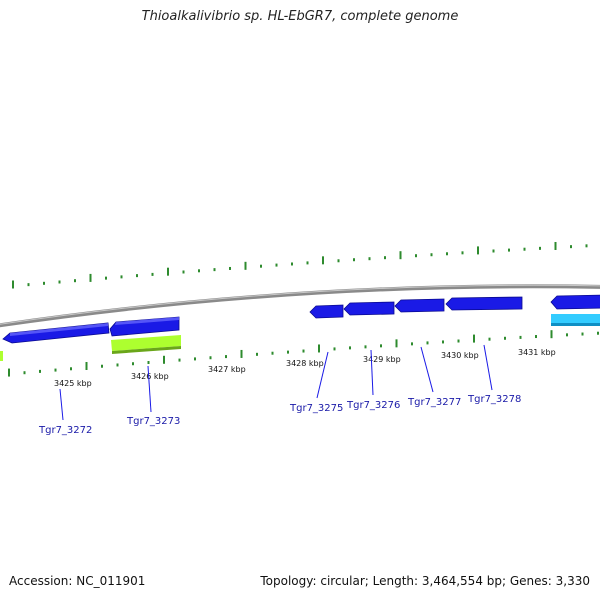  I want to click on inner-tick-ring, so click(303, 353).